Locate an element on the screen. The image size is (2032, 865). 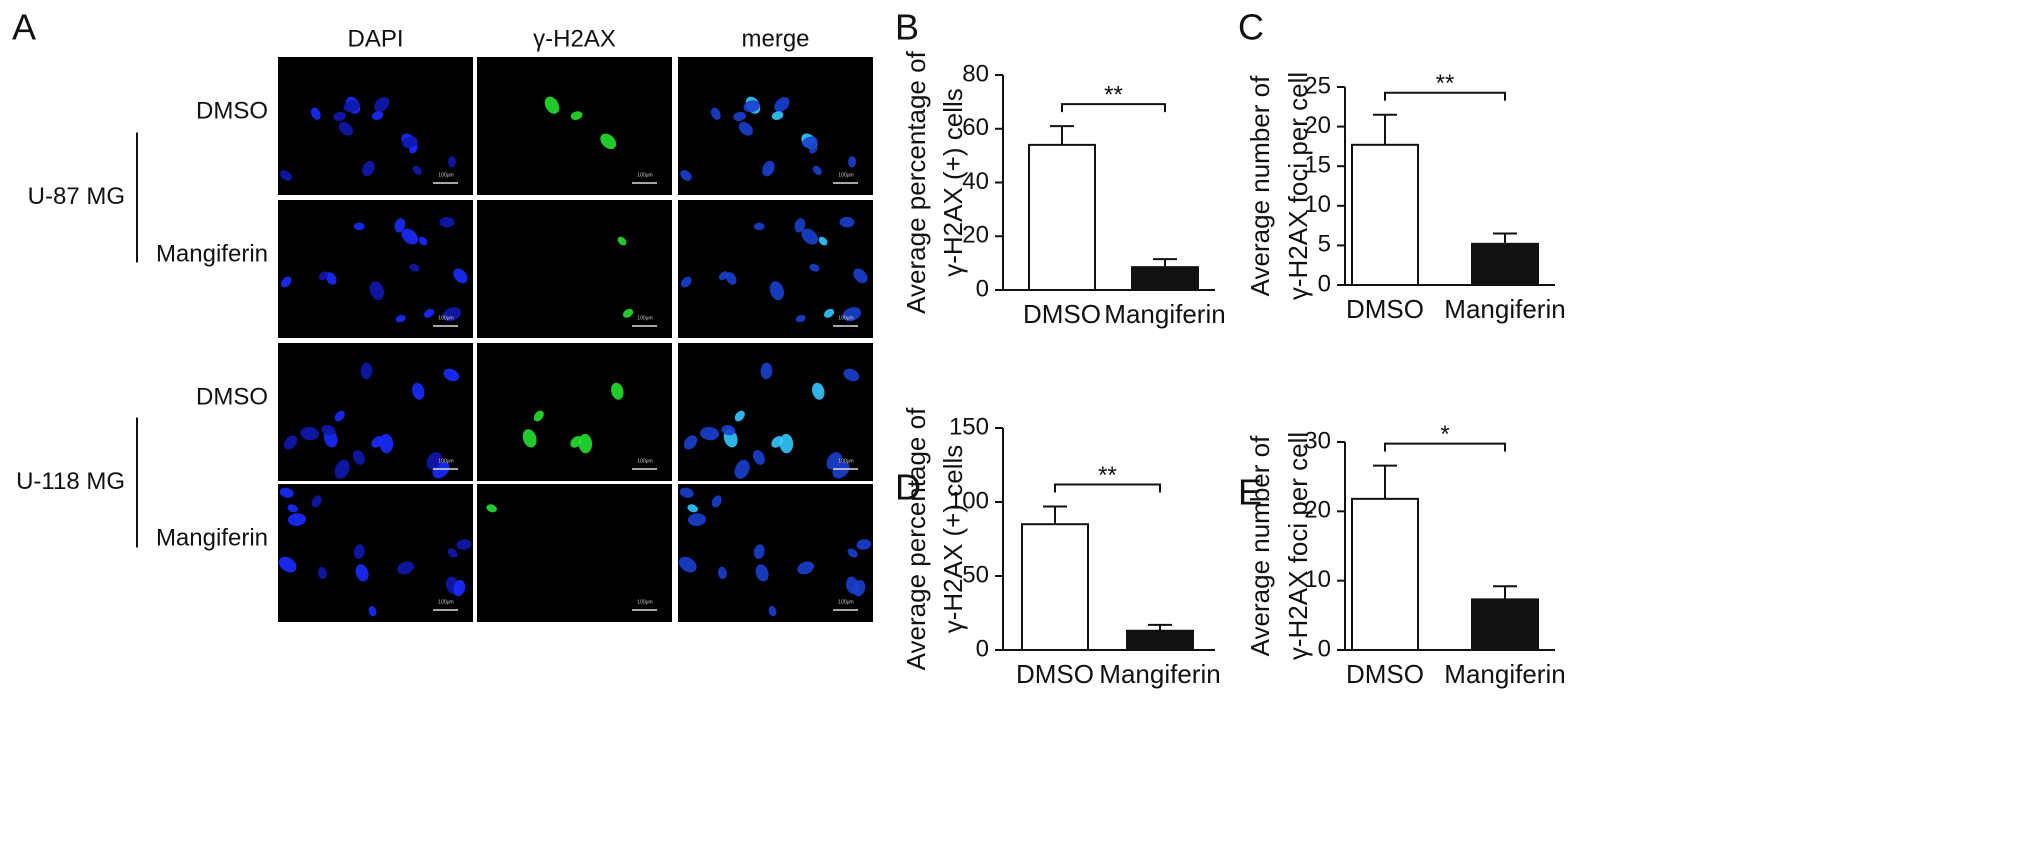
column-header: DAPI is located at coordinates (375, 38).